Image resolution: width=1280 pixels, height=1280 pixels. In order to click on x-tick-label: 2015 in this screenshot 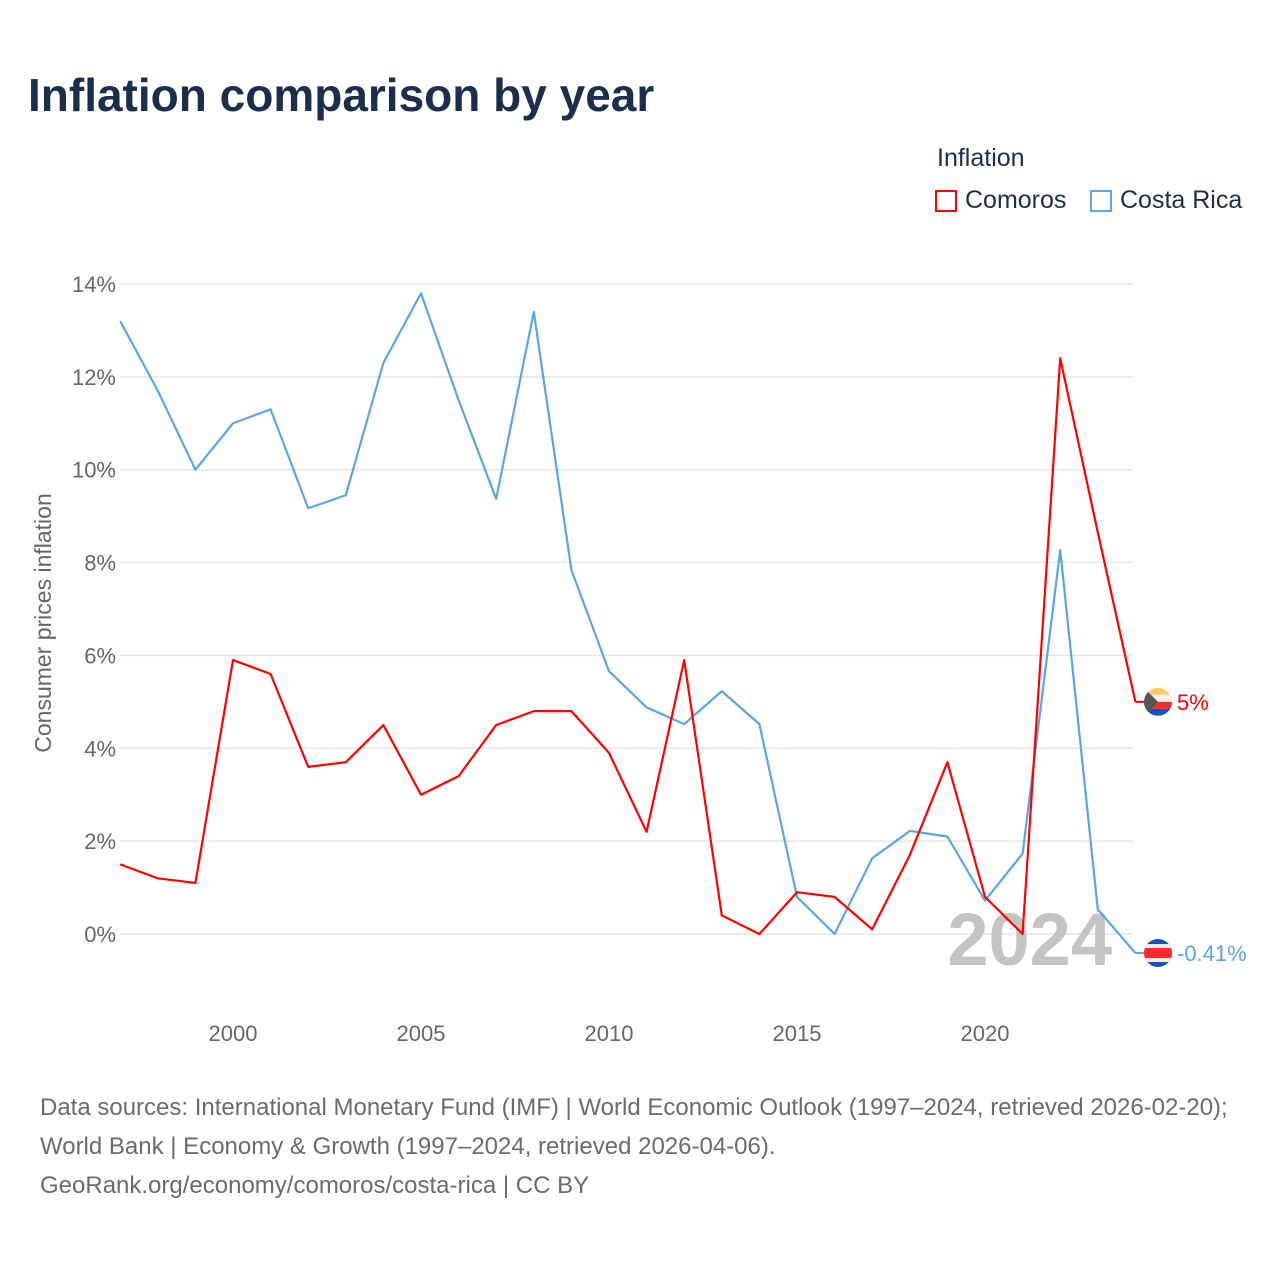, I will do `click(797, 1033)`.